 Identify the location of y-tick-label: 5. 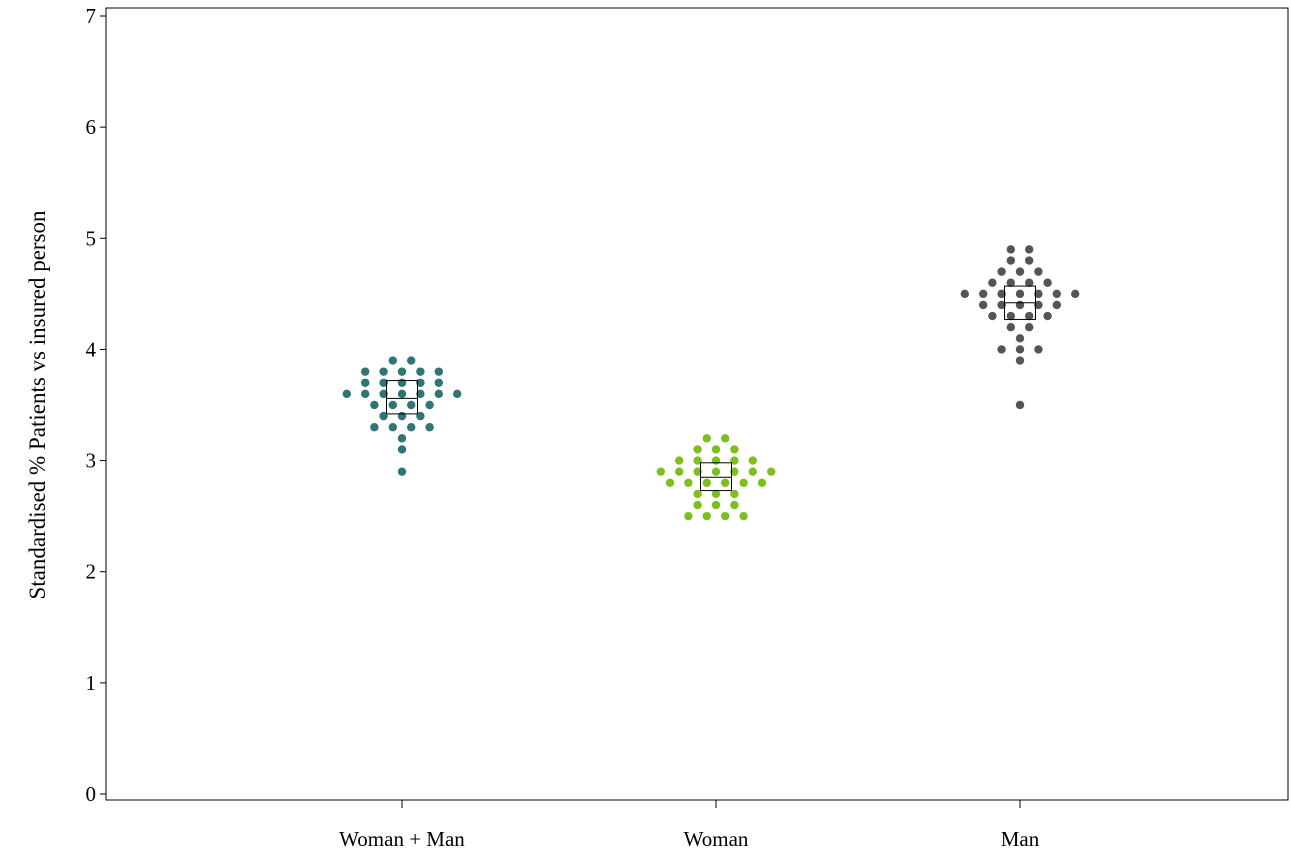
(91, 238).